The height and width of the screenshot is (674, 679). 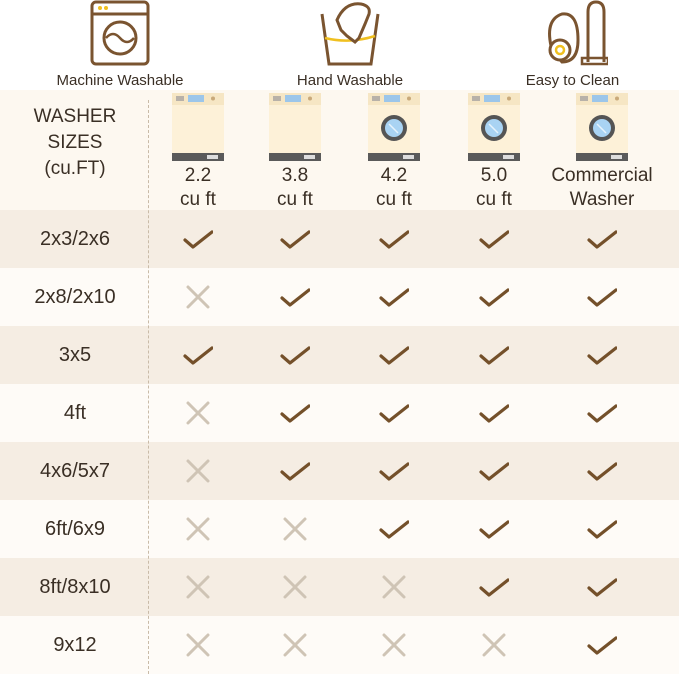 I want to click on feature-hand-washable: Hand Washable, so click(x=350, y=44).